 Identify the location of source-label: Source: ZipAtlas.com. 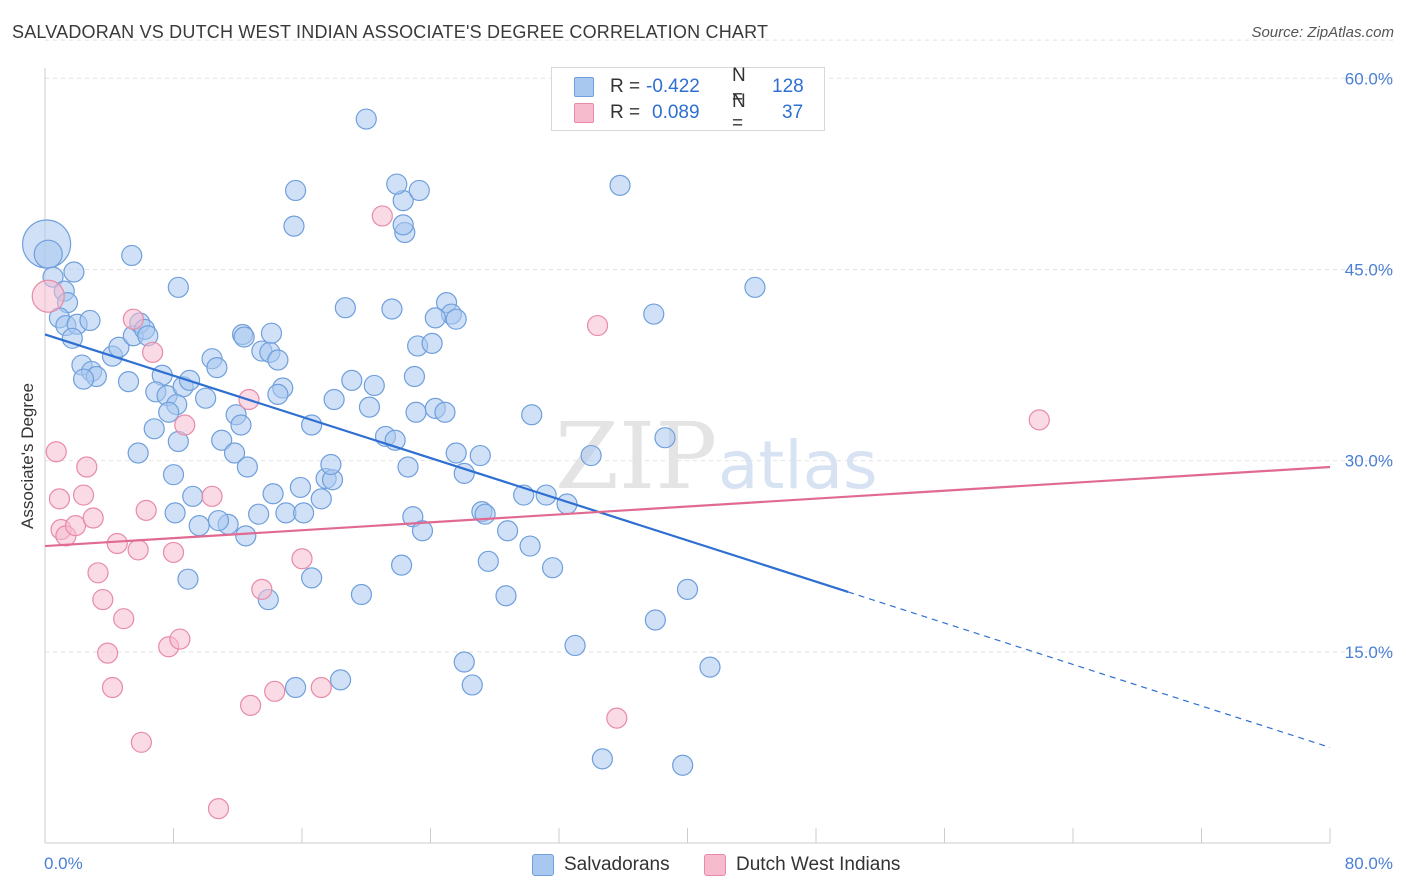
(1322, 32).